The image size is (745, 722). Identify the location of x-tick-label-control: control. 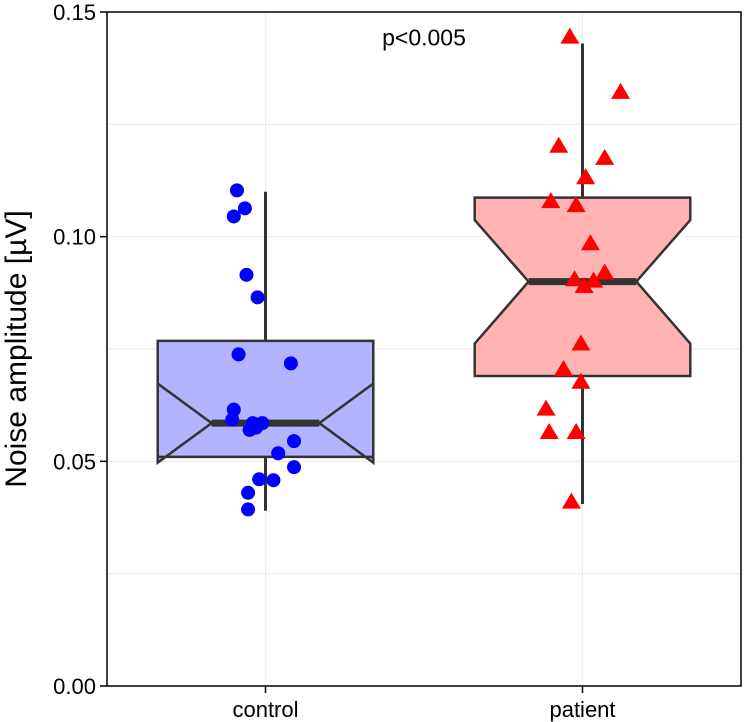
(265, 709).